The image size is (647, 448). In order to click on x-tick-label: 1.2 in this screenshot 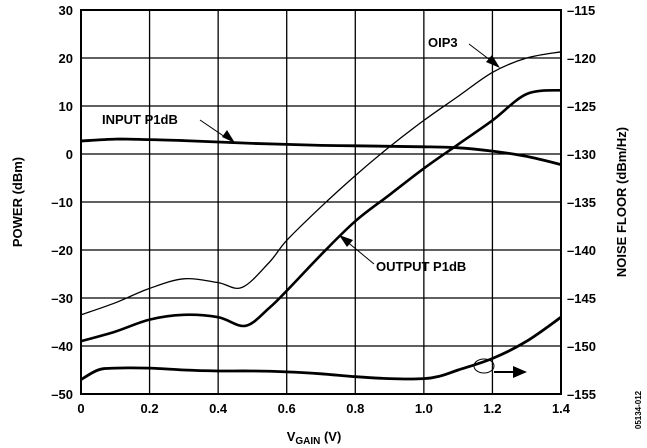, I will do `click(492, 408)`.